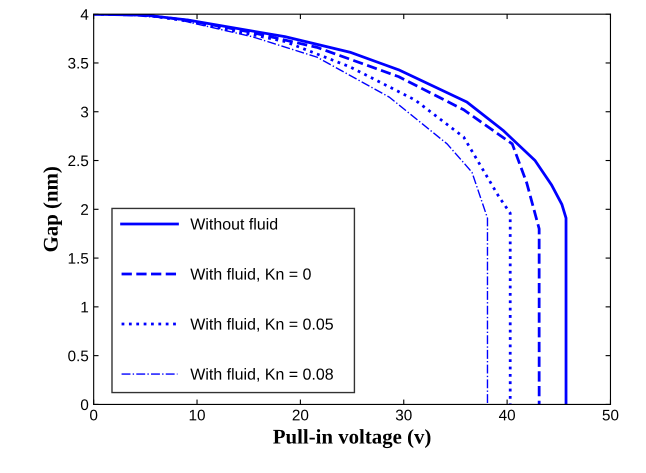  Describe the element at coordinates (52, 209) in the screenshot. I see `y-axis-title: Gap (nm)` at that location.